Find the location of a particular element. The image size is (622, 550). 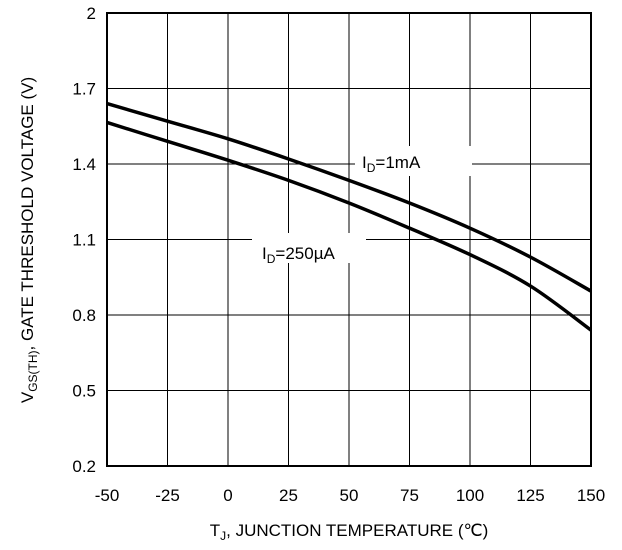

label-bg-250ua is located at coordinates (309, 248).